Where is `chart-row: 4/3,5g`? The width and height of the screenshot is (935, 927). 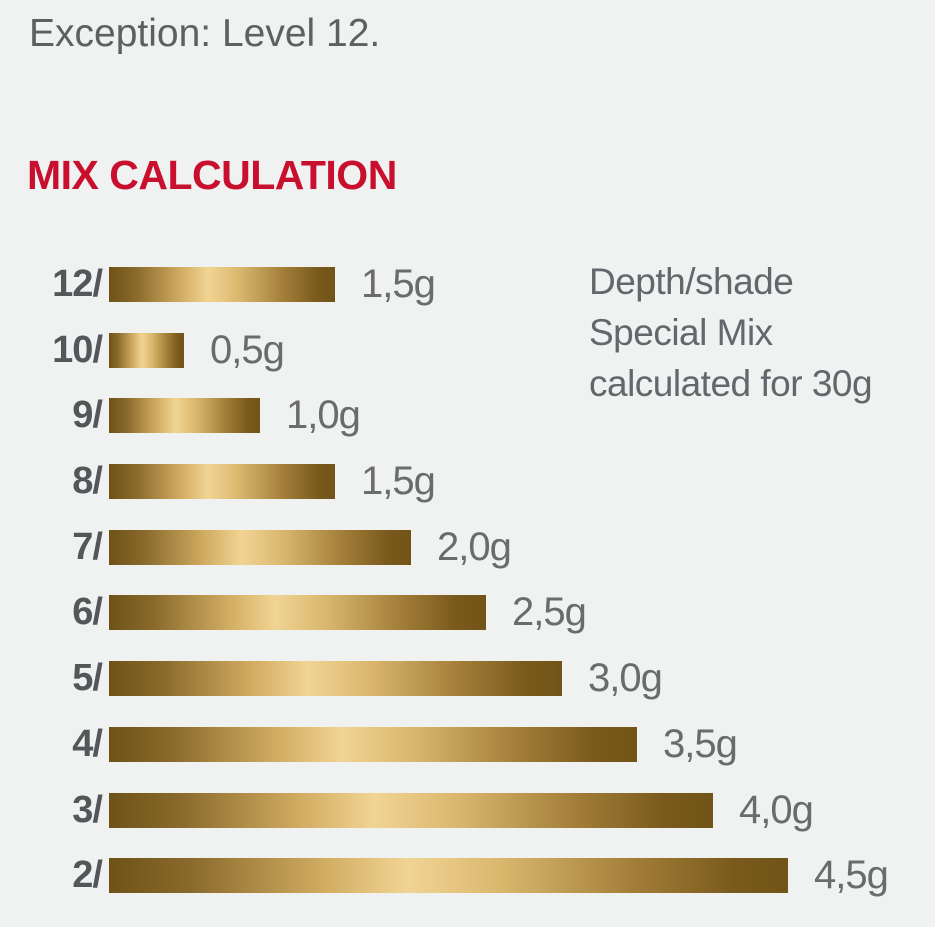
chart-row: 4/3,5g is located at coordinates (467, 744).